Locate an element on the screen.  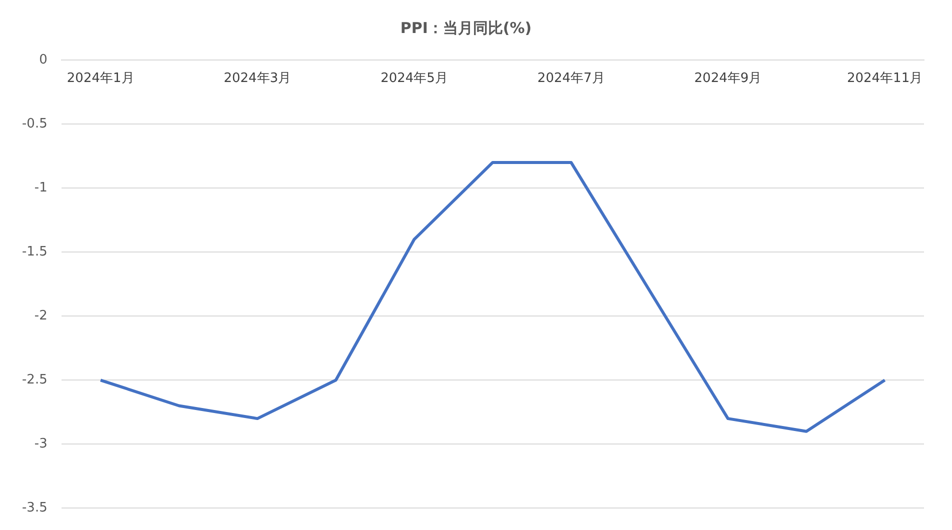
x-tick-label: 2024年7月 is located at coordinates (571, 78).